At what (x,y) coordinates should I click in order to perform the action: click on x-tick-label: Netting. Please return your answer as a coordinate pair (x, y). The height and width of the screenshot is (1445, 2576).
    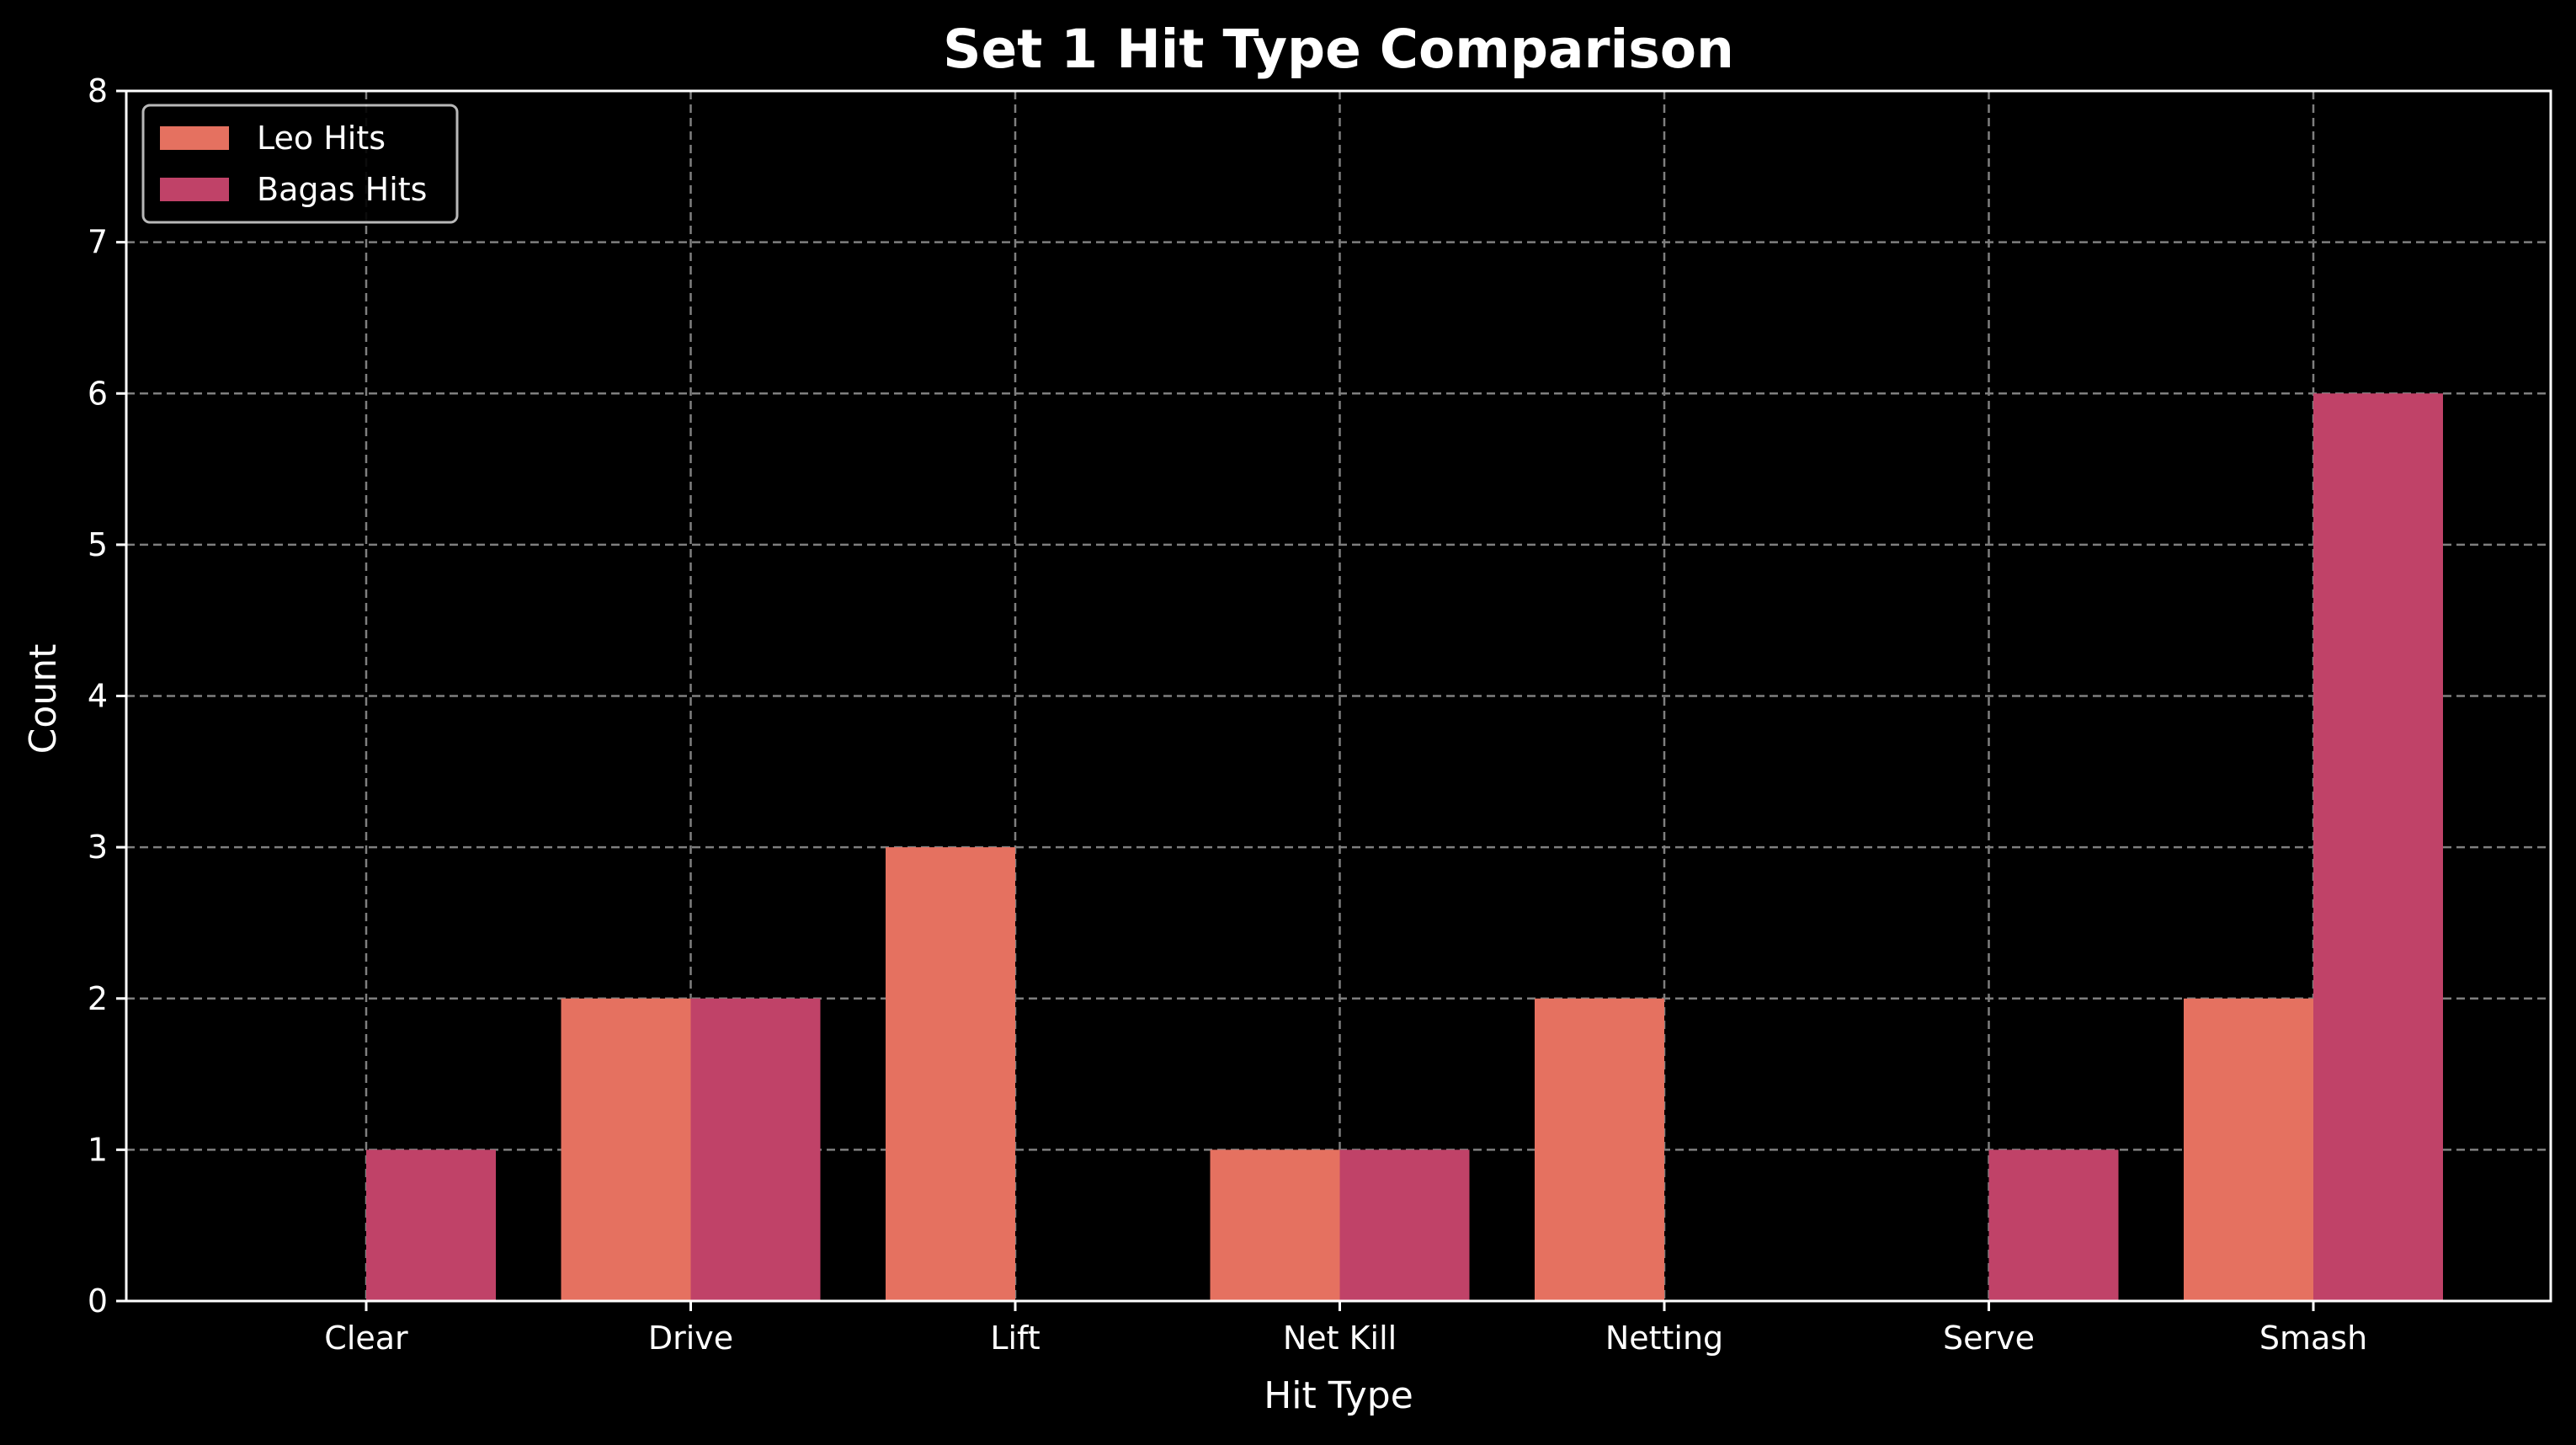
    Looking at the image, I should click on (1664, 1338).